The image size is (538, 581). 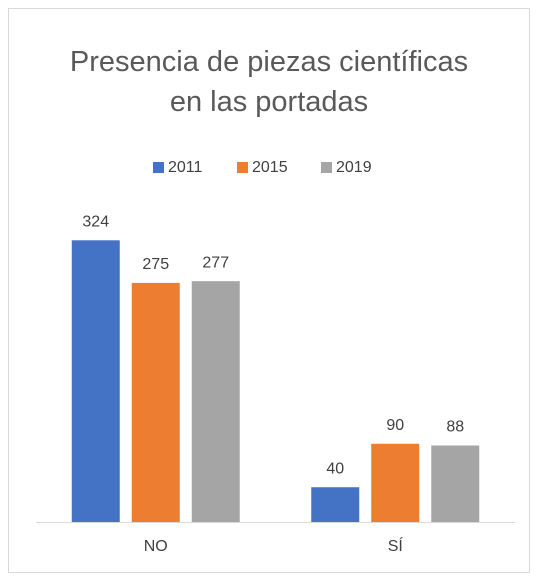 What do you see at coordinates (335, 468) in the screenshot?
I see `data-label: 40` at bounding box center [335, 468].